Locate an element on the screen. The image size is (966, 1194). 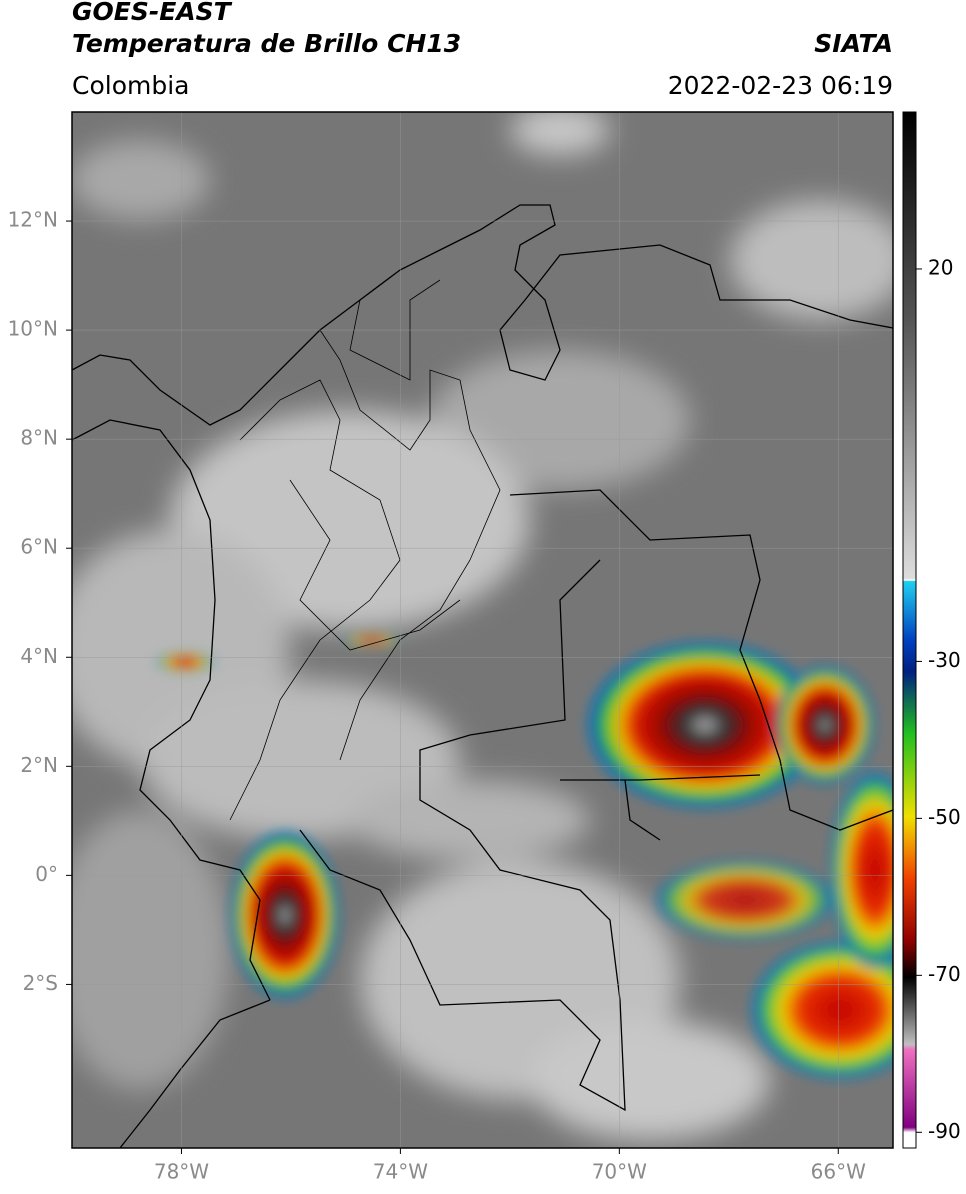
y-tick-label: 12°N is located at coordinates (33, 220).